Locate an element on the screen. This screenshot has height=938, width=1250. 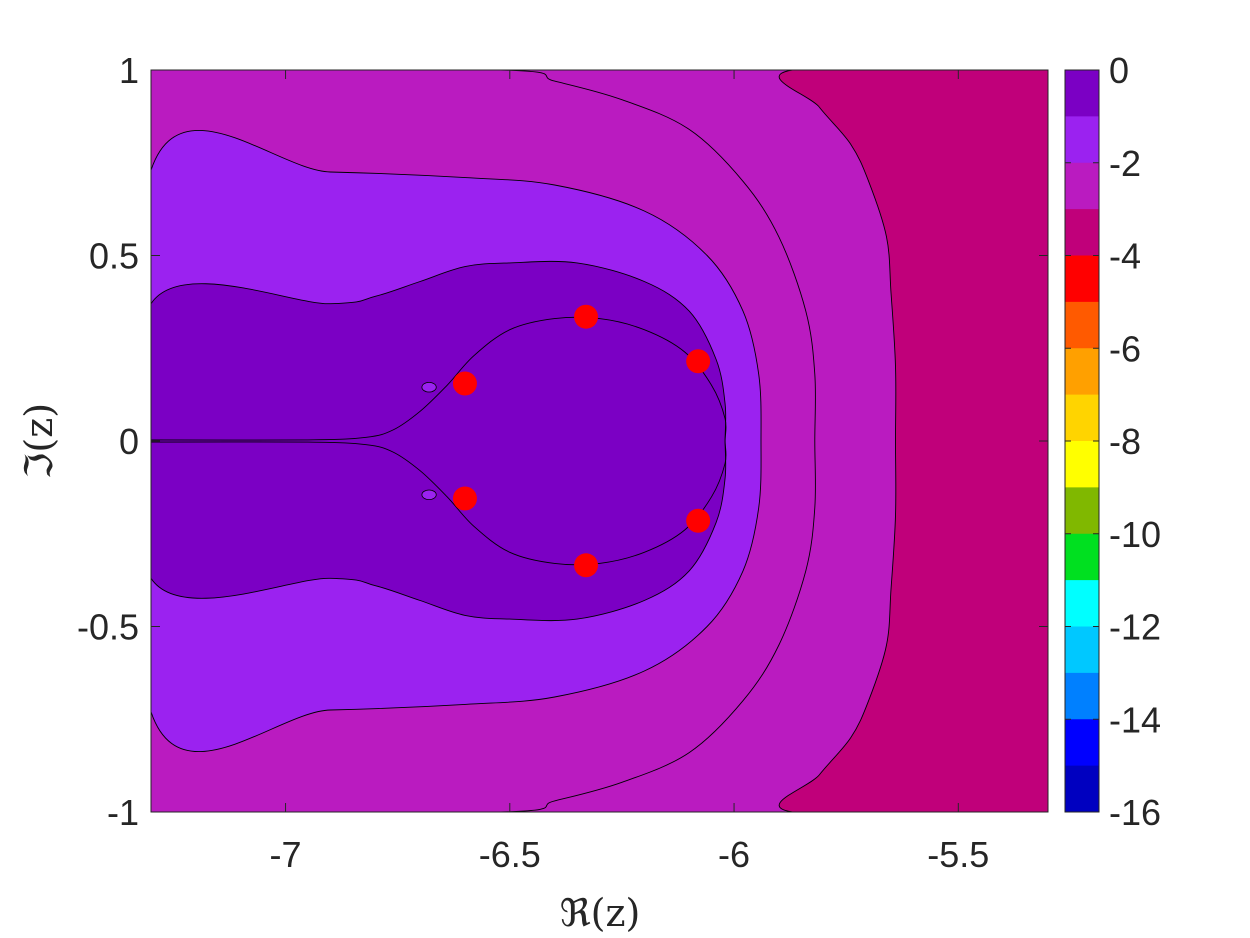
y-tick-label-3: -0.5 is located at coordinates (108, 627).